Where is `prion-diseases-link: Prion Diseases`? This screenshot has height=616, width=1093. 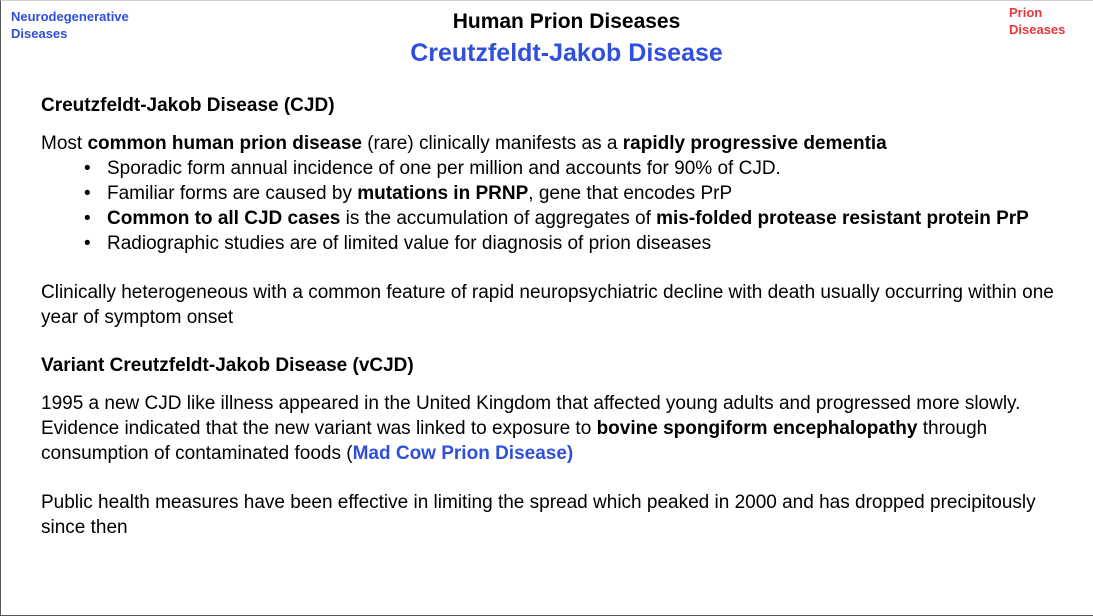 prion-diseases-link: Prion Diseases is located at coordinates (1044, 21).